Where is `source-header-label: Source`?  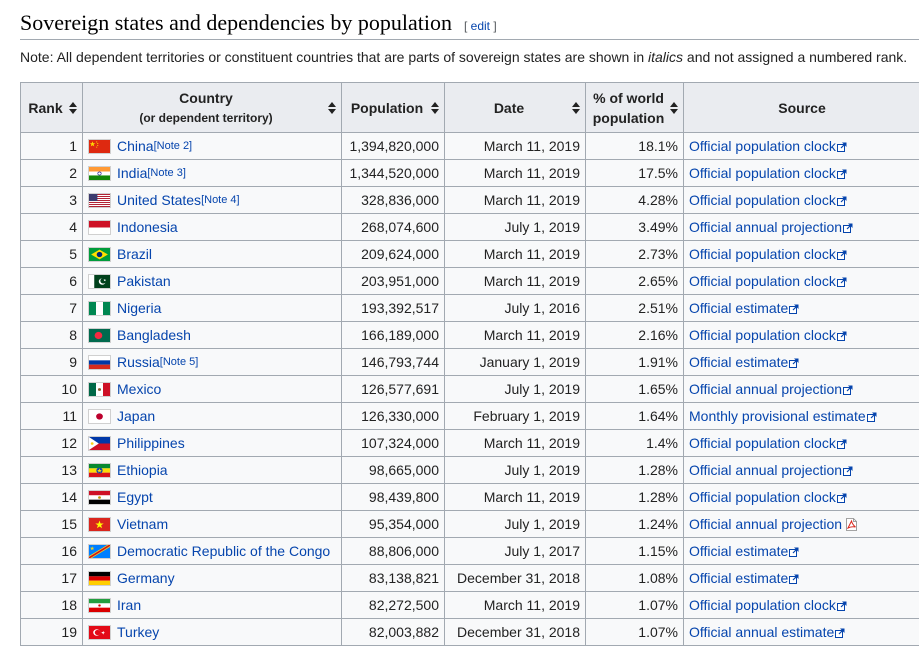
source-header-label: Source is located at coordinates (802, 108).